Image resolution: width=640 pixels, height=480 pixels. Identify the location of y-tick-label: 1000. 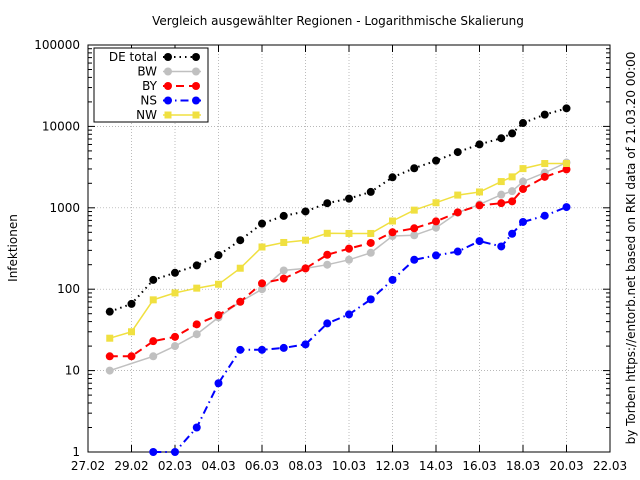
(64, 208).